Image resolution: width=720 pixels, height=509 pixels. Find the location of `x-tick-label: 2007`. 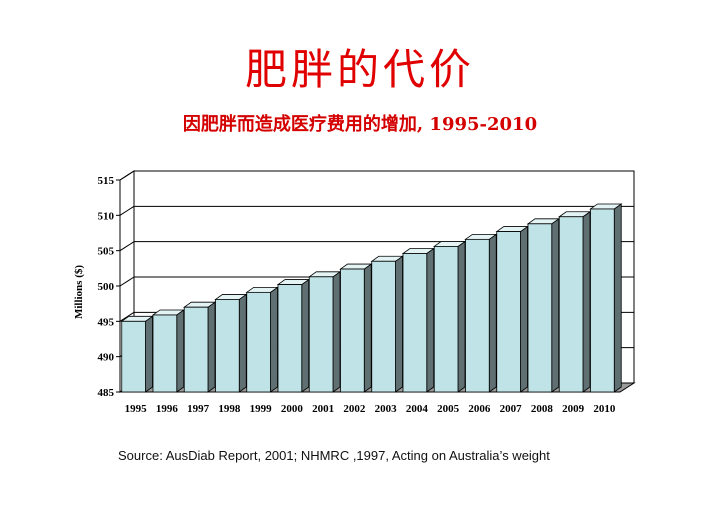

x-tick-label: 2007 is located at coordinates (511, 409).